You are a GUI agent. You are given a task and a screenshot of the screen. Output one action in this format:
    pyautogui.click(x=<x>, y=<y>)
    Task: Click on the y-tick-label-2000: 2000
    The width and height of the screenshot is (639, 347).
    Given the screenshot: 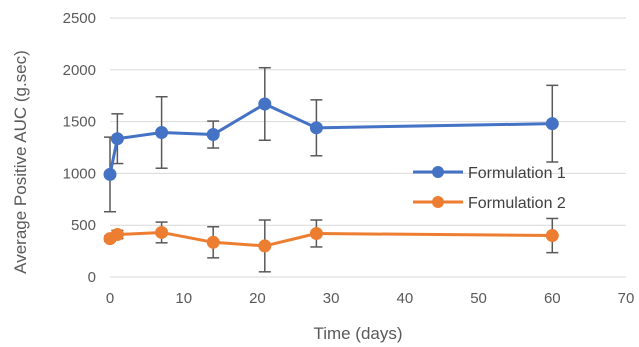 What is the action you would take?
    pyautogui.click(x=79, y=70)
    